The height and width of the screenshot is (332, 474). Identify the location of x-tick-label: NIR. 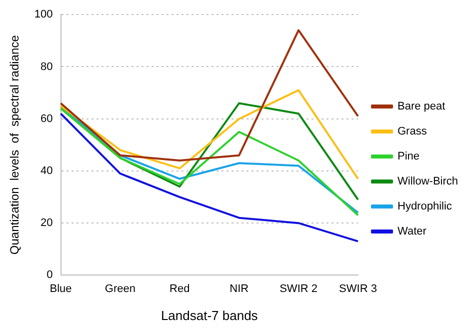
(239, 288).